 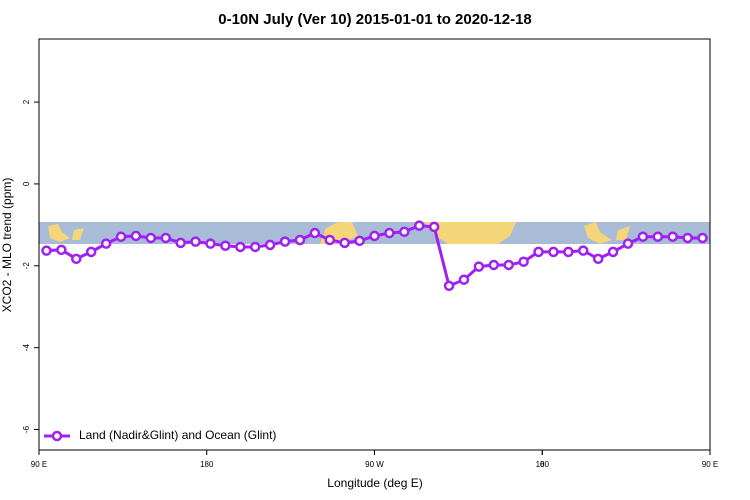 I want to click on x-tick-label: 0, so click(x=542, y=464).